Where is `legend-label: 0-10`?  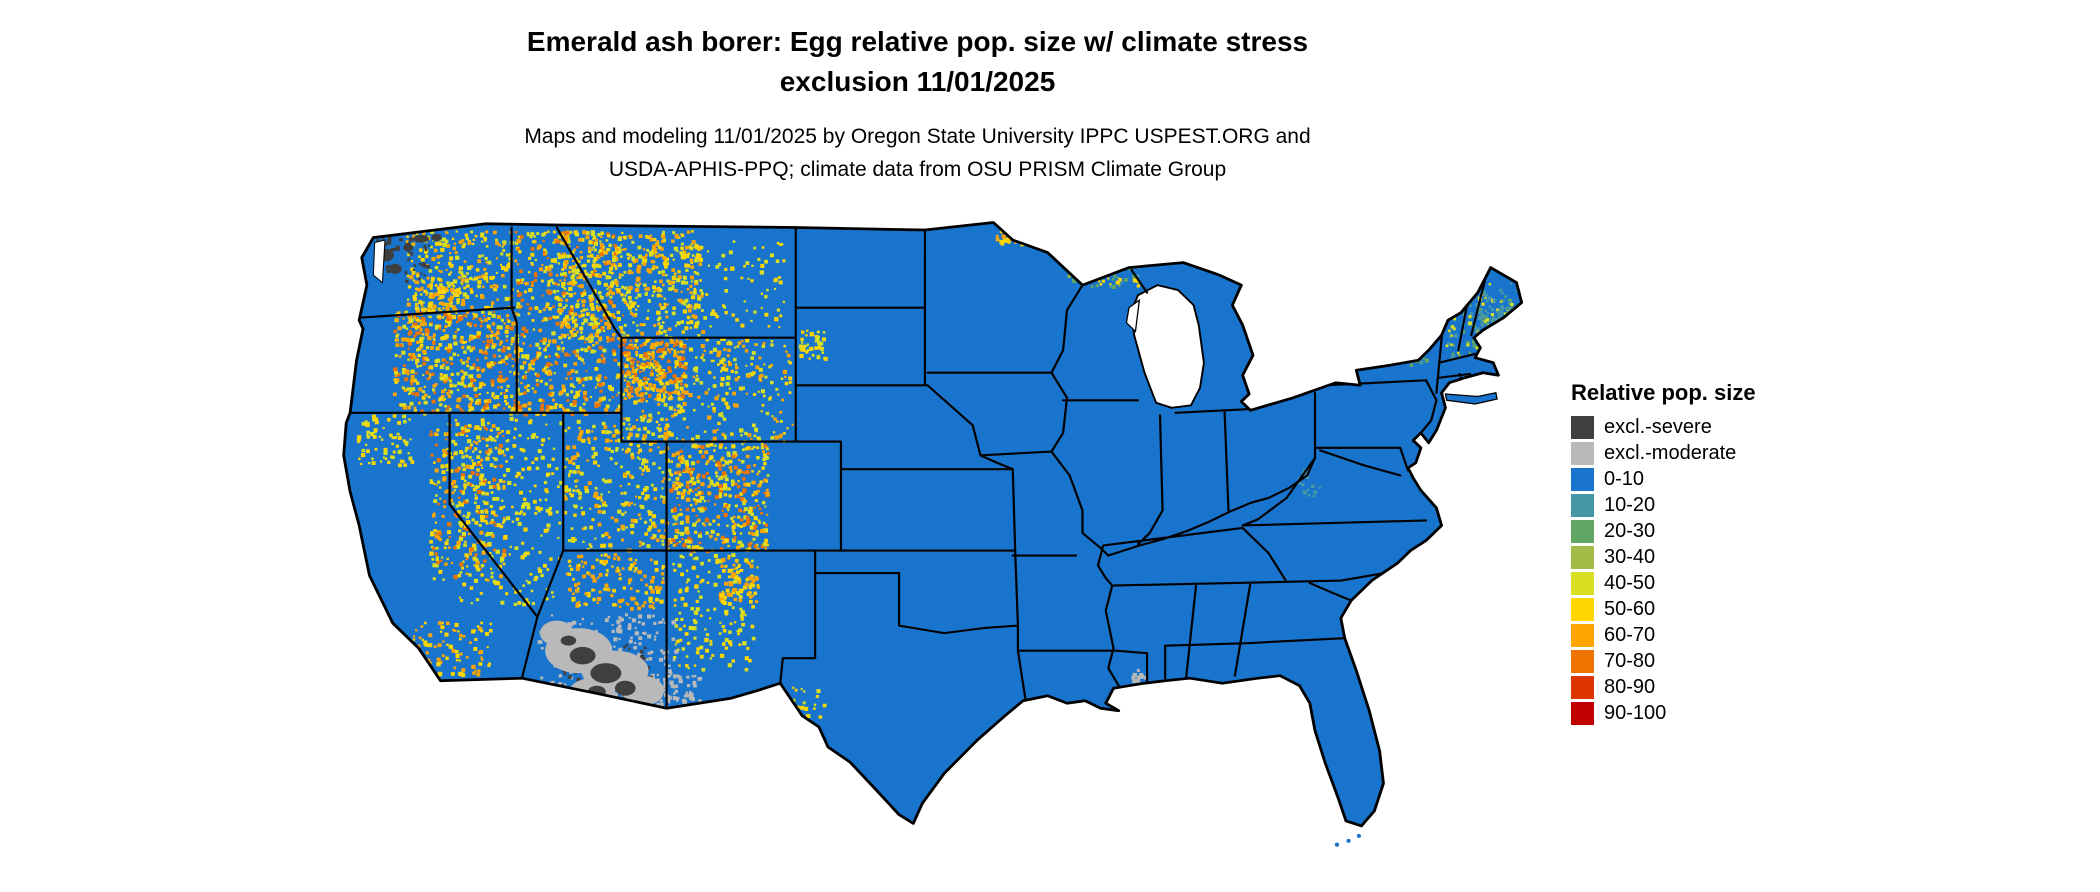
legend-label: 0-10 is located at coordinates (1624, 479).